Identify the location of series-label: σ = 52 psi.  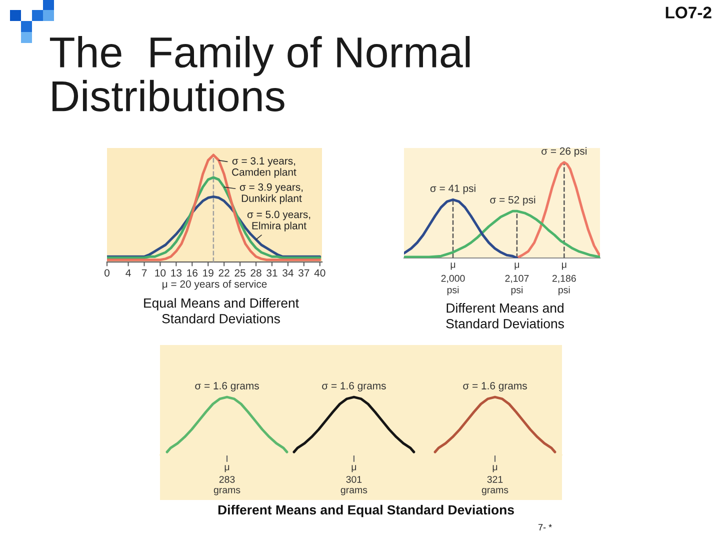
(513, 201).